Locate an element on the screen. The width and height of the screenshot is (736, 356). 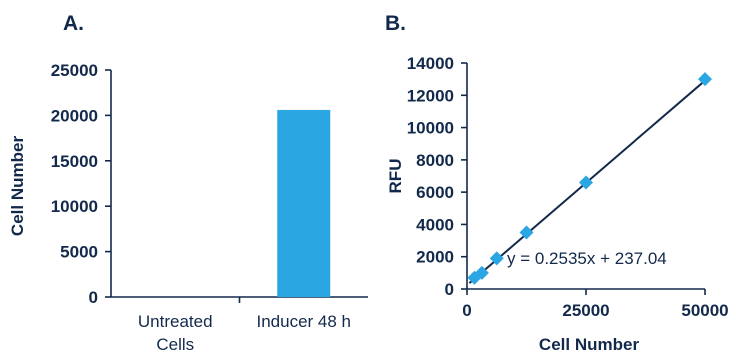
panel-a-category-label: Inducer 48 h is located at coordinates (303, 321).